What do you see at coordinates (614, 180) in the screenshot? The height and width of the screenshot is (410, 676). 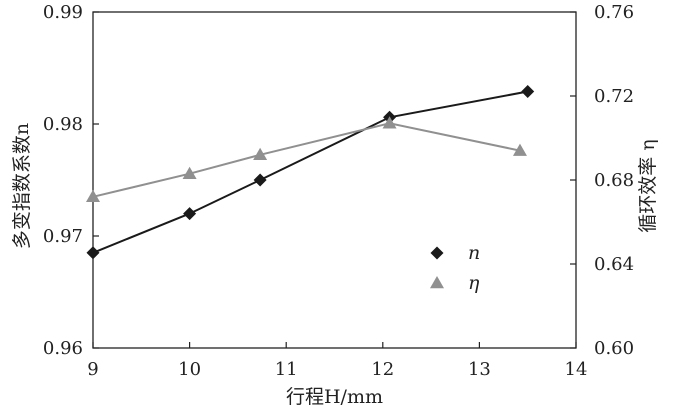 I see `y-right-tick-label: 0.68` at bounding box center [614, 180].